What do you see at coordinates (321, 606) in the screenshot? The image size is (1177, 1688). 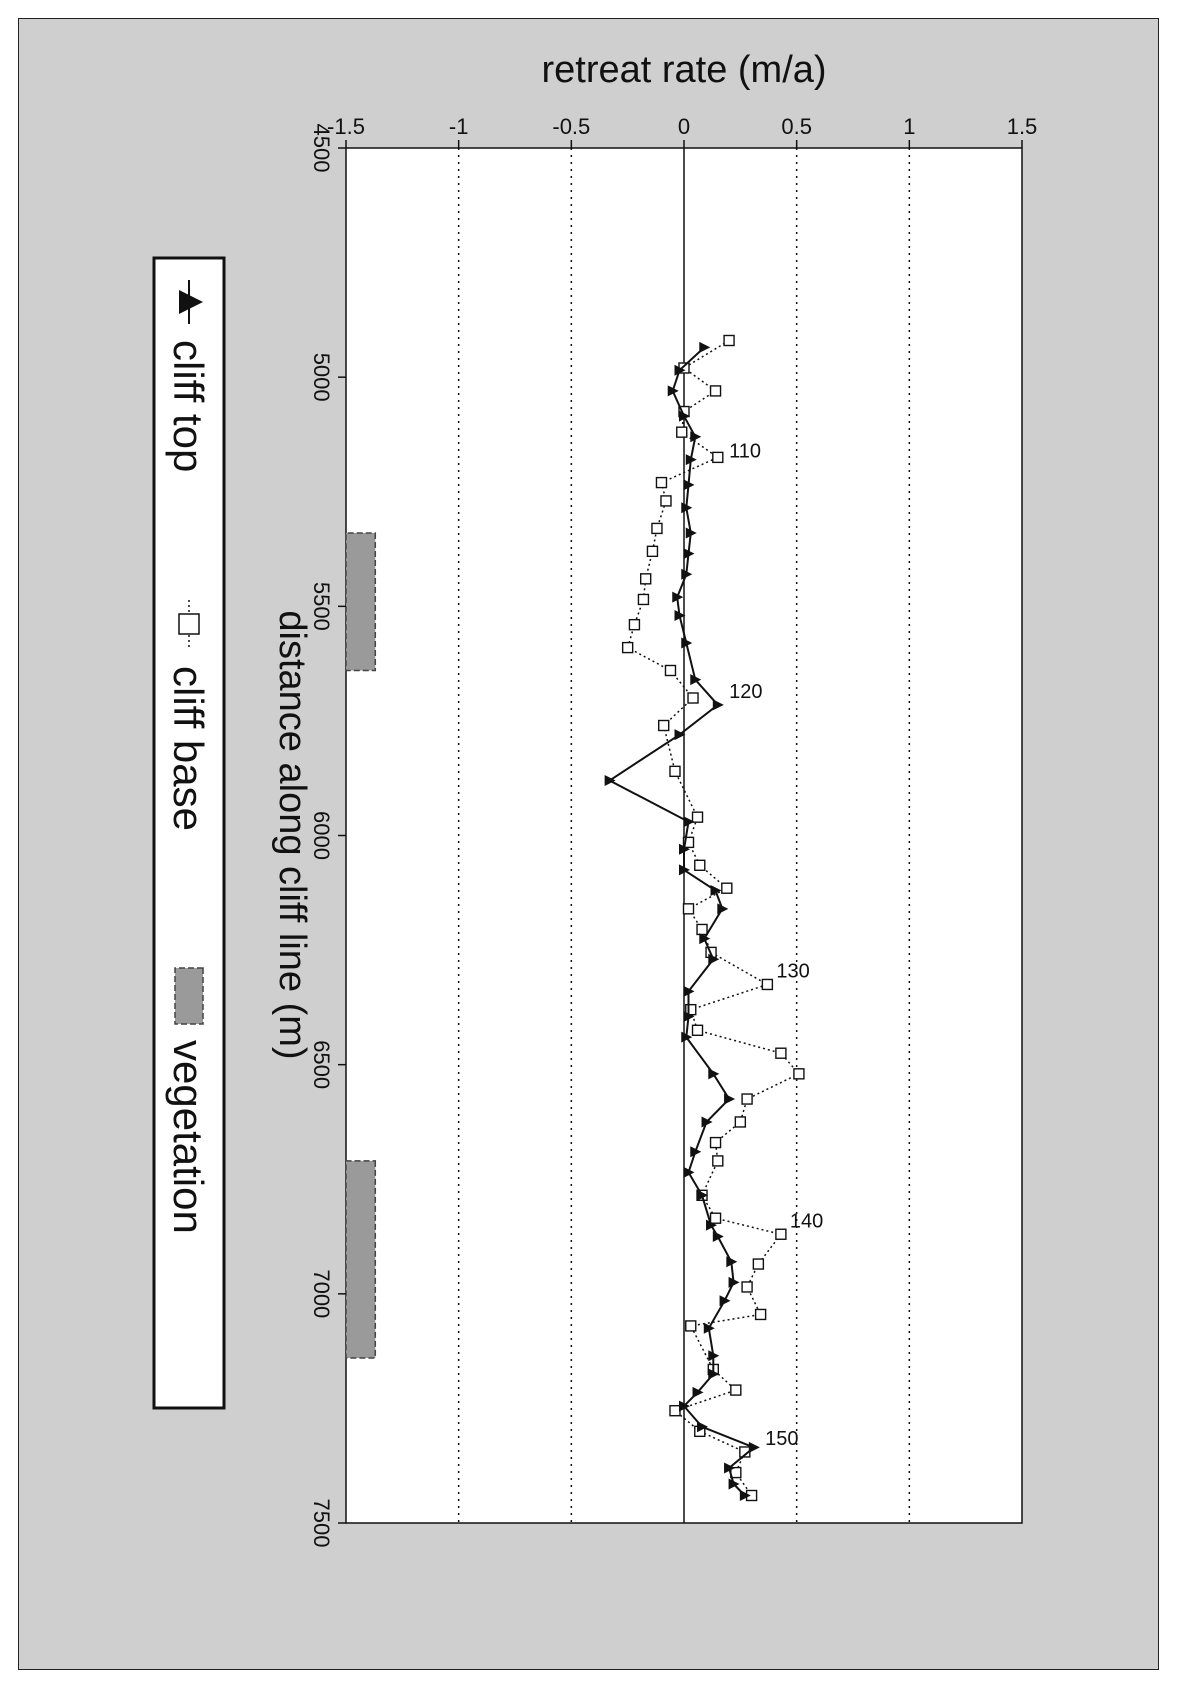 I see `x-tick-label-2: 5500` at bounding box center [321, 606].